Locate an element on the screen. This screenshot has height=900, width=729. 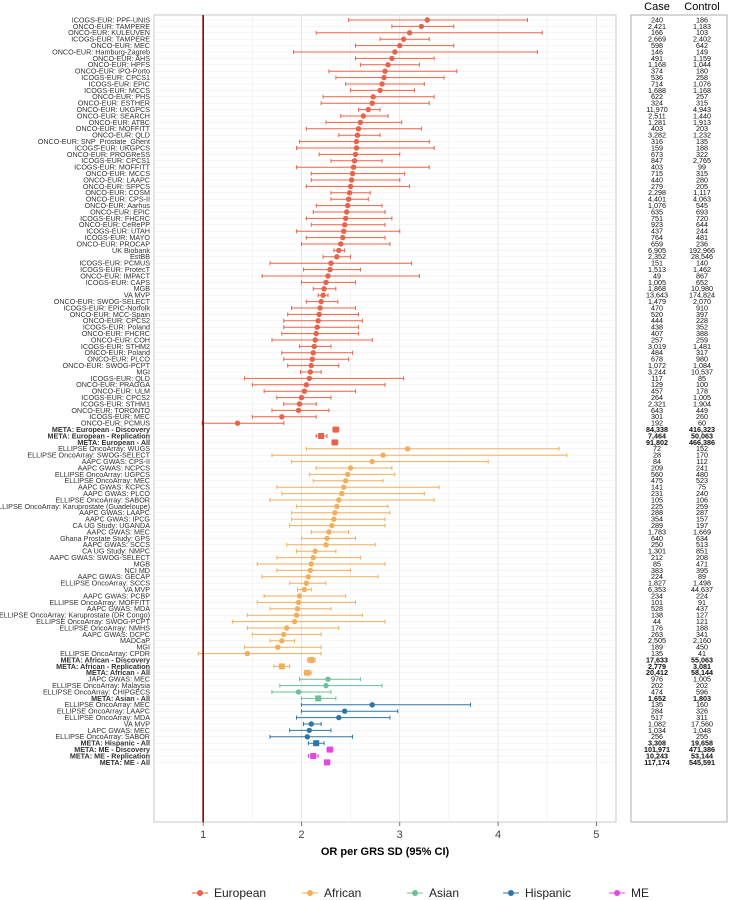
control-count: 1,117 is located at coordinates (701, 192).